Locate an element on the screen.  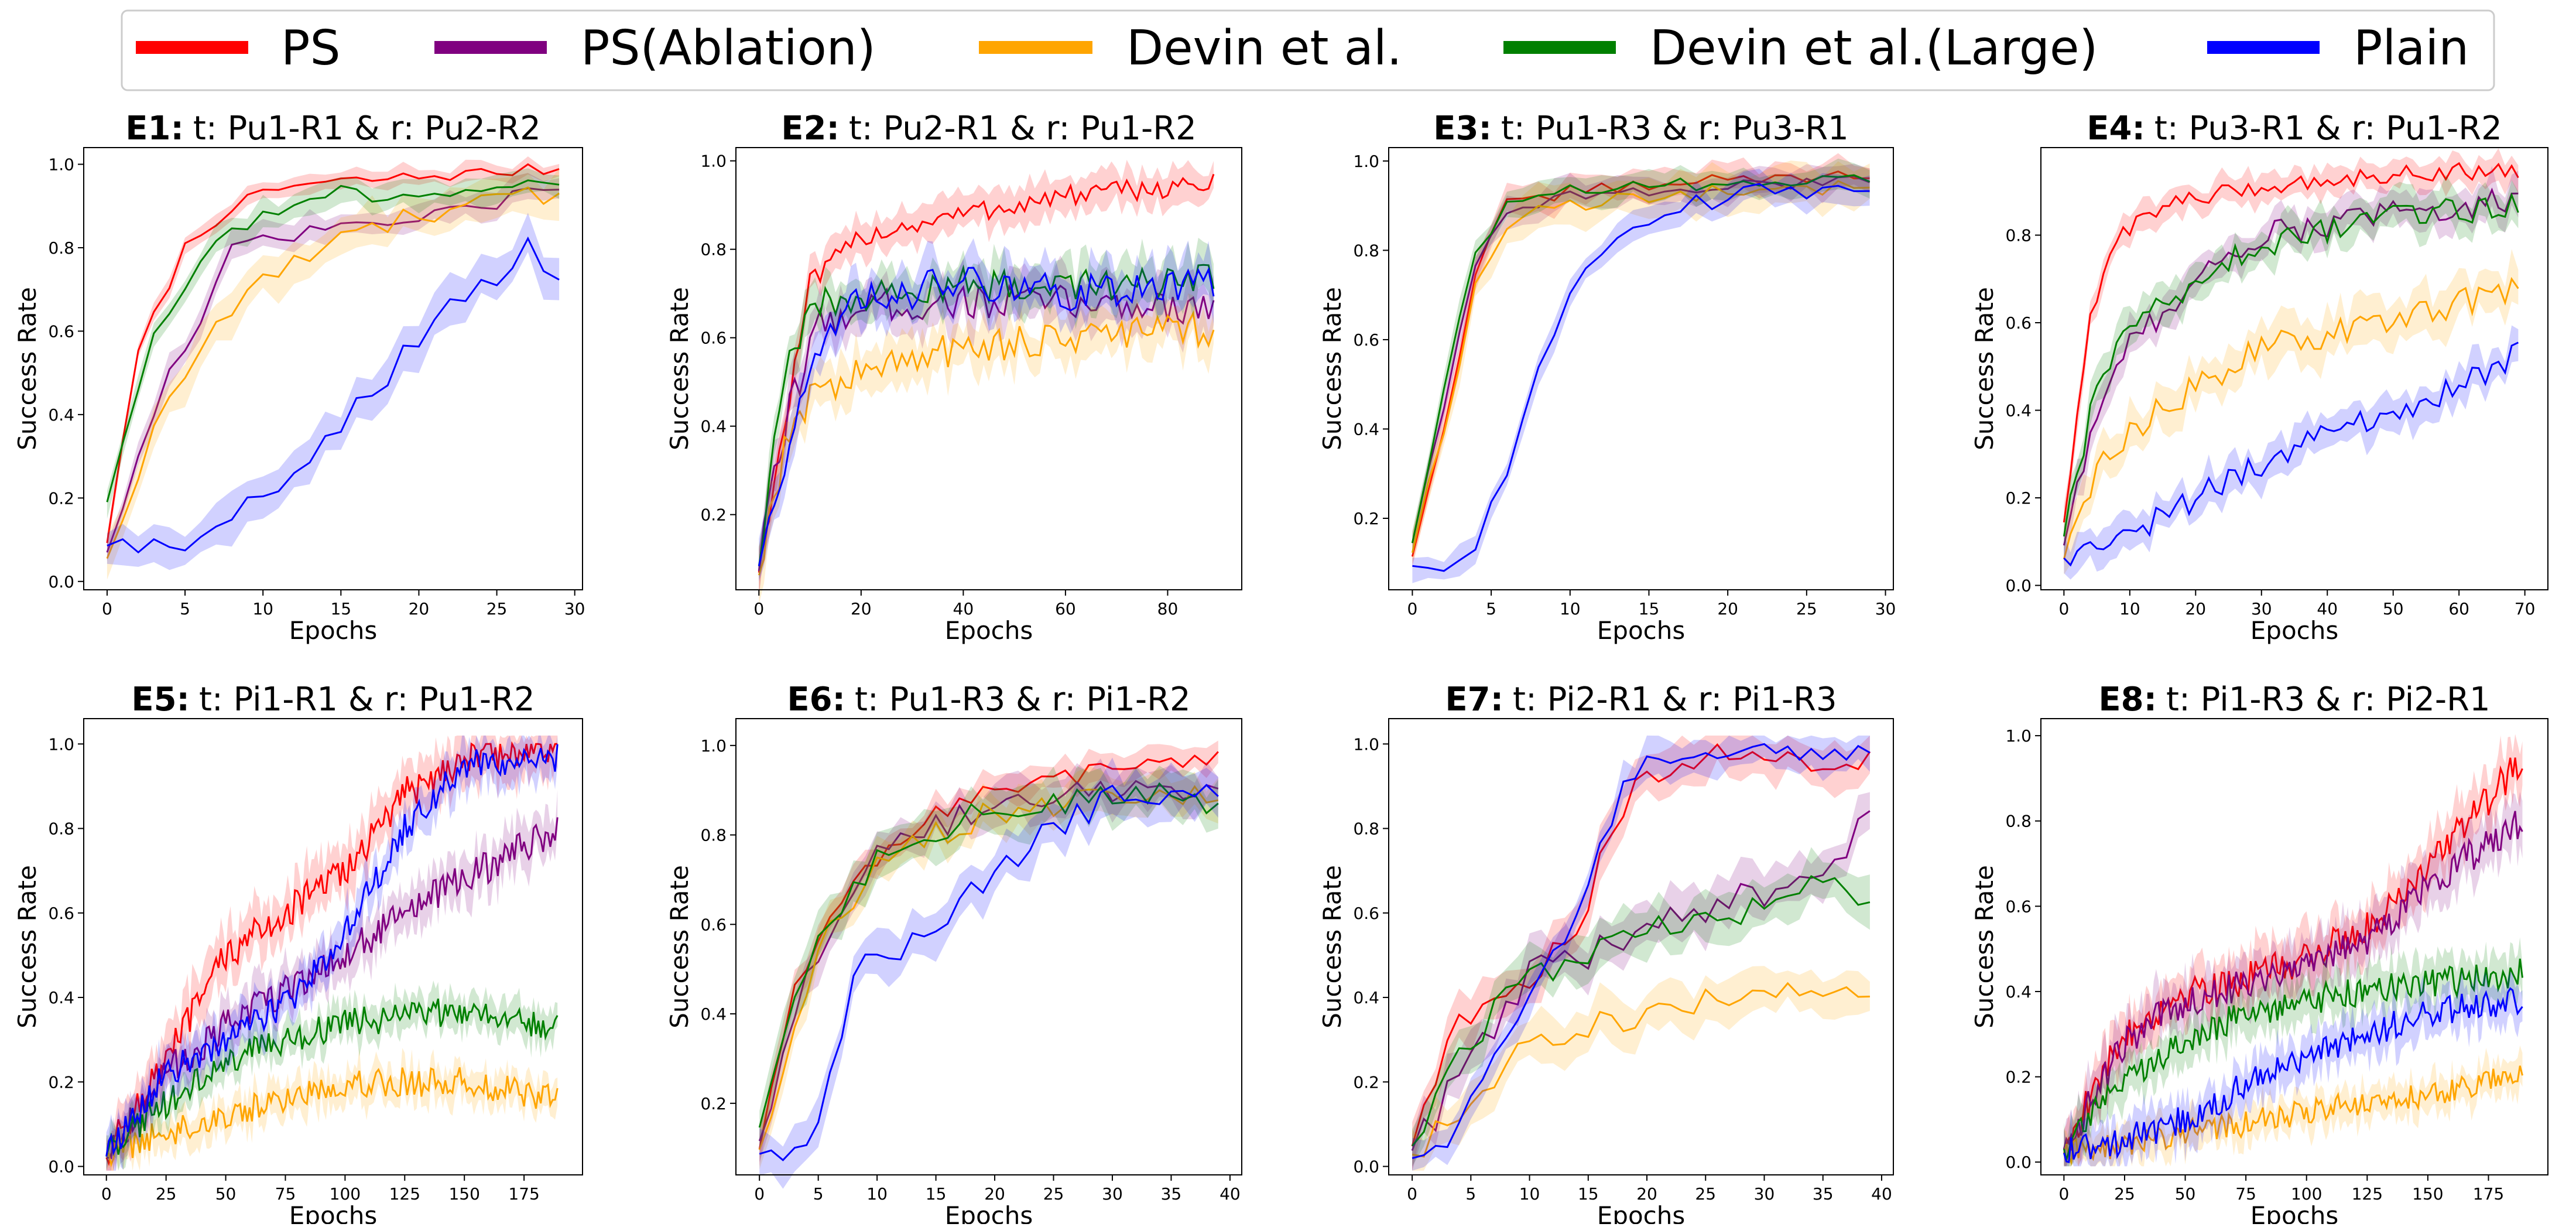
panel-title-id: E2: is located at coordinates (810, 129).